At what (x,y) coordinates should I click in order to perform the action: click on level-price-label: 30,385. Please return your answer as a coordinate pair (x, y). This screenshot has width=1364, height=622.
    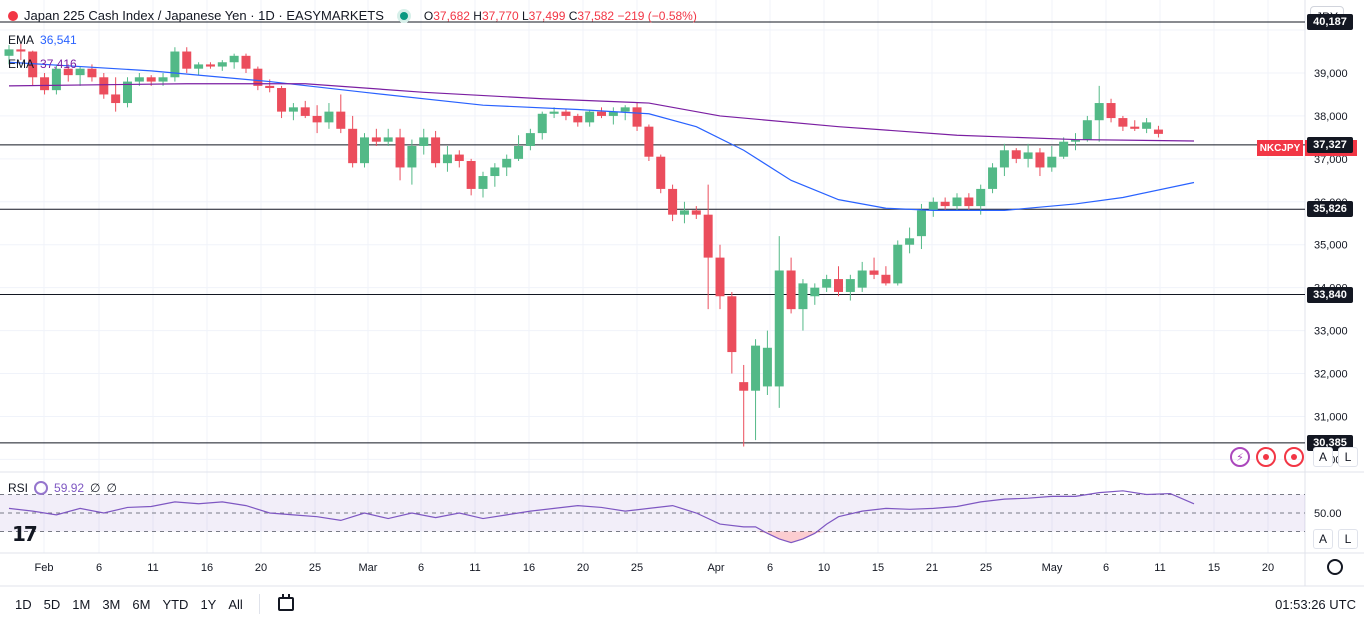
    Looking at the image, I should click on (1330, 442).